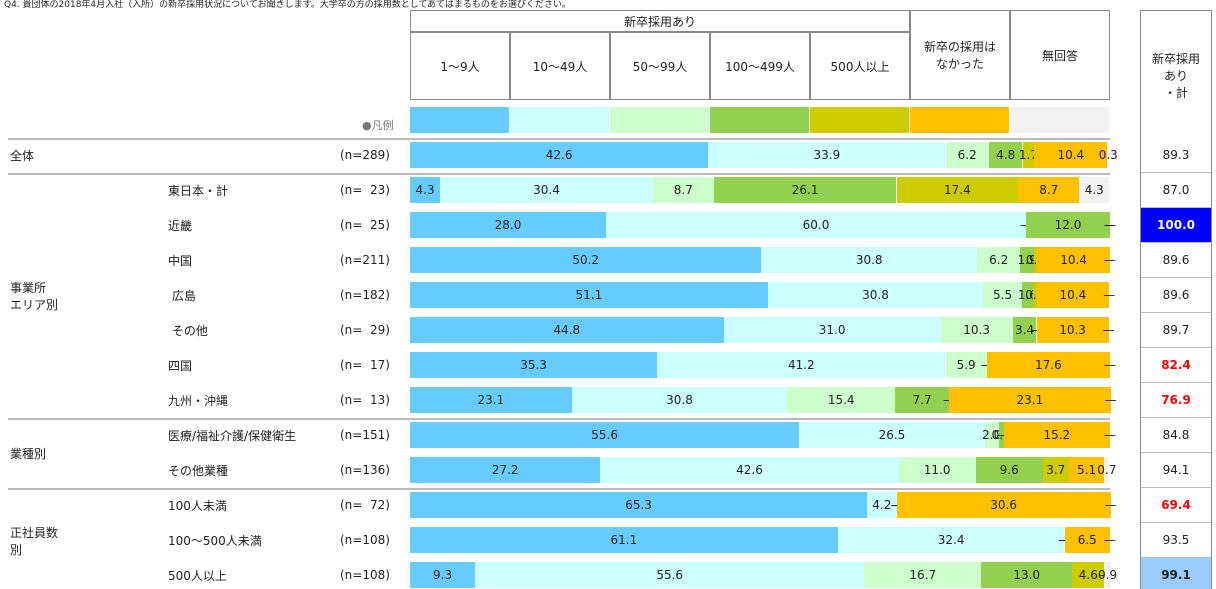 This screenshot has width=1216, height=589. I want to click on n-label: (n= 13), so click(365, 400).